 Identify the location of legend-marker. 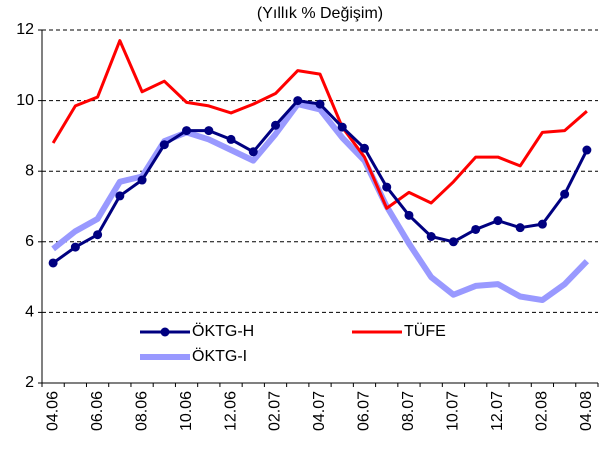
(165, 332).